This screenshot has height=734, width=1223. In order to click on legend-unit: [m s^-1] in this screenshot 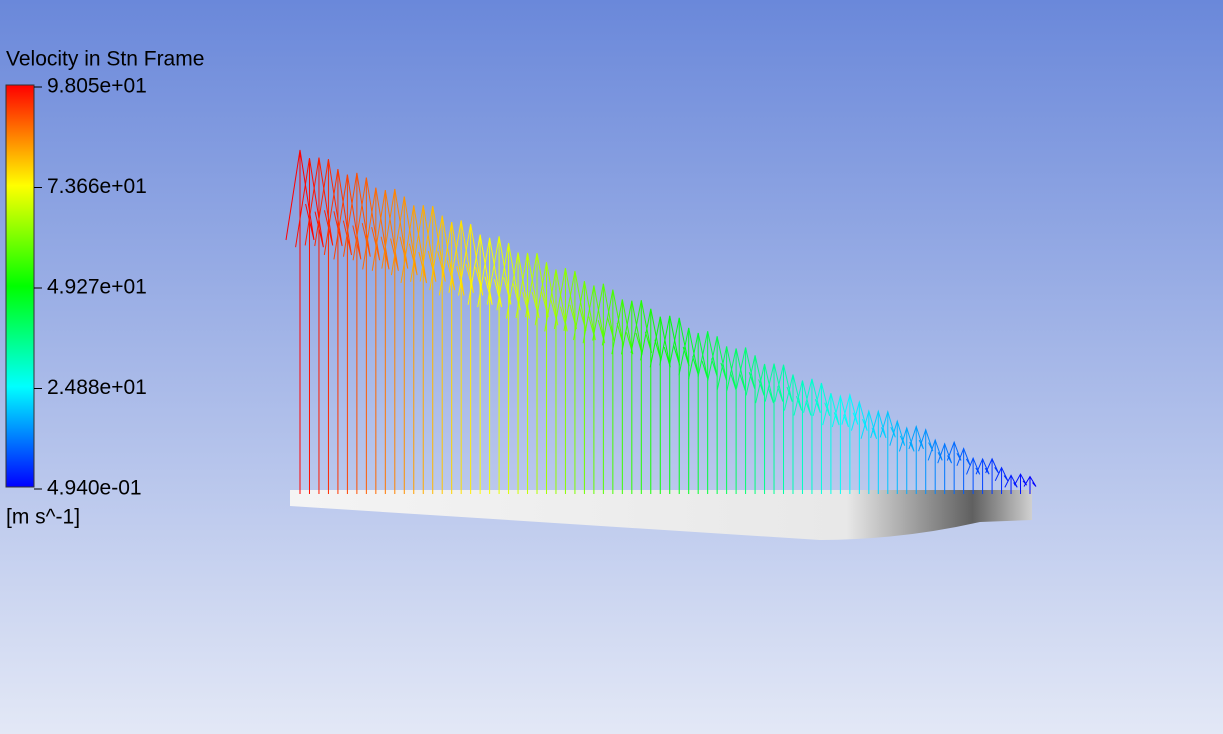, I will do `click(43, 517)`.